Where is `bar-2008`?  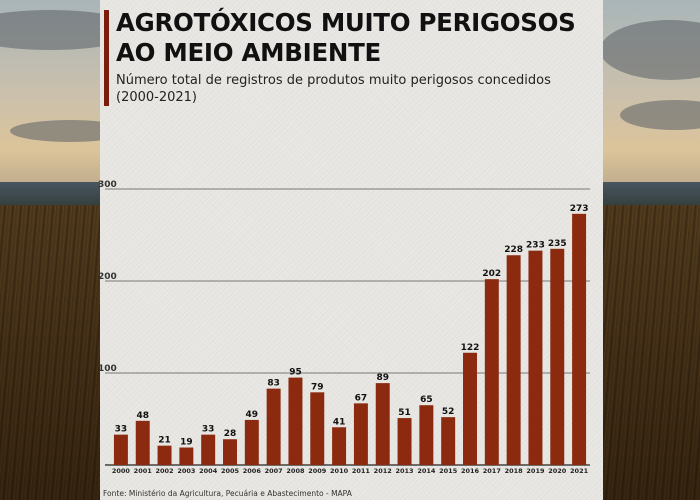
bar-2008 is located at coordinates (295, 421).